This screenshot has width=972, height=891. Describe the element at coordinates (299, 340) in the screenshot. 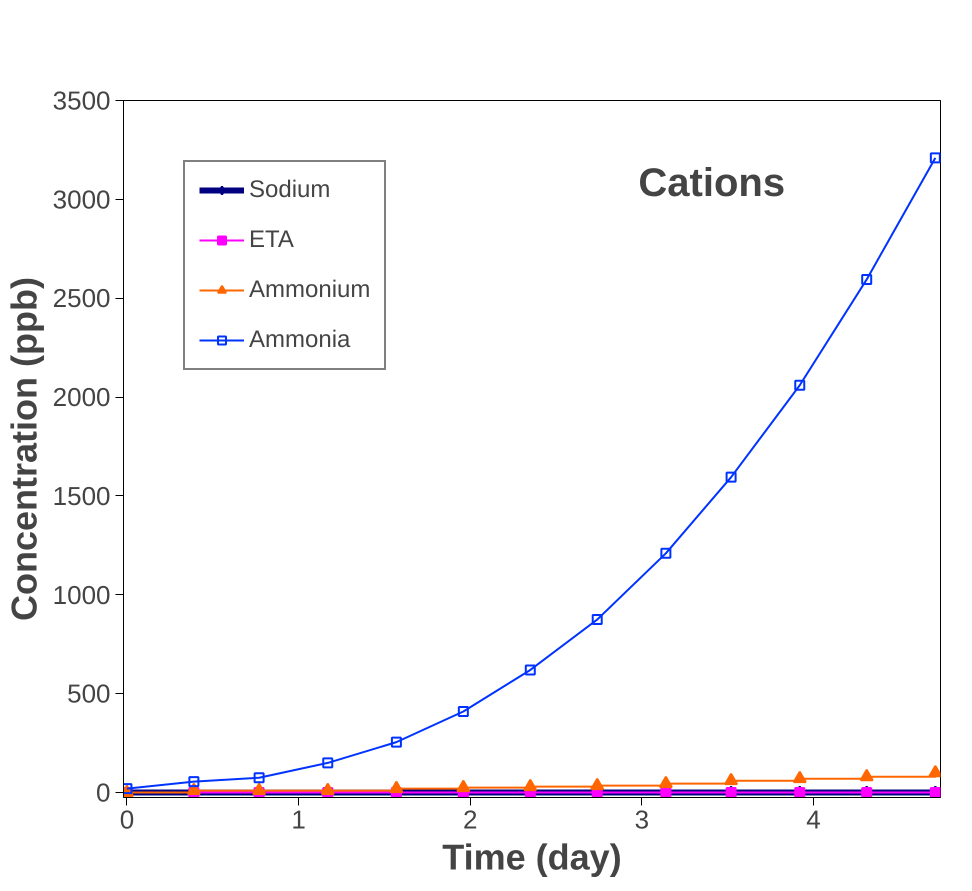

I see `legend-label: Ammonia` at that location.